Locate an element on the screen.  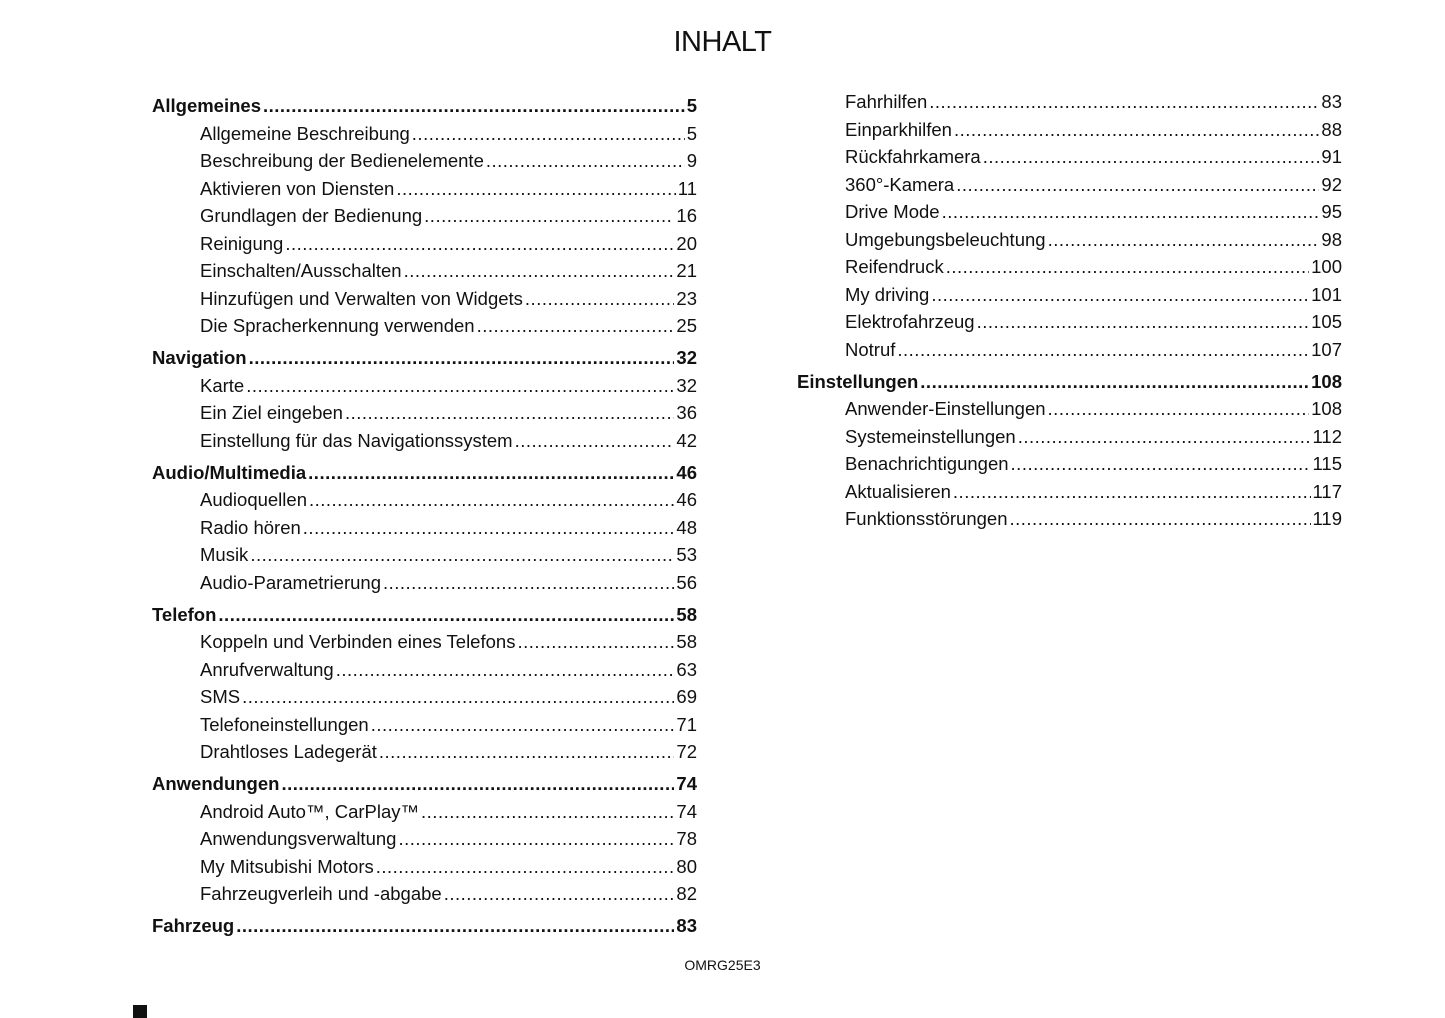
toc-entry: Rückfahrkamera 91 is located at coordinates (1069, 157).